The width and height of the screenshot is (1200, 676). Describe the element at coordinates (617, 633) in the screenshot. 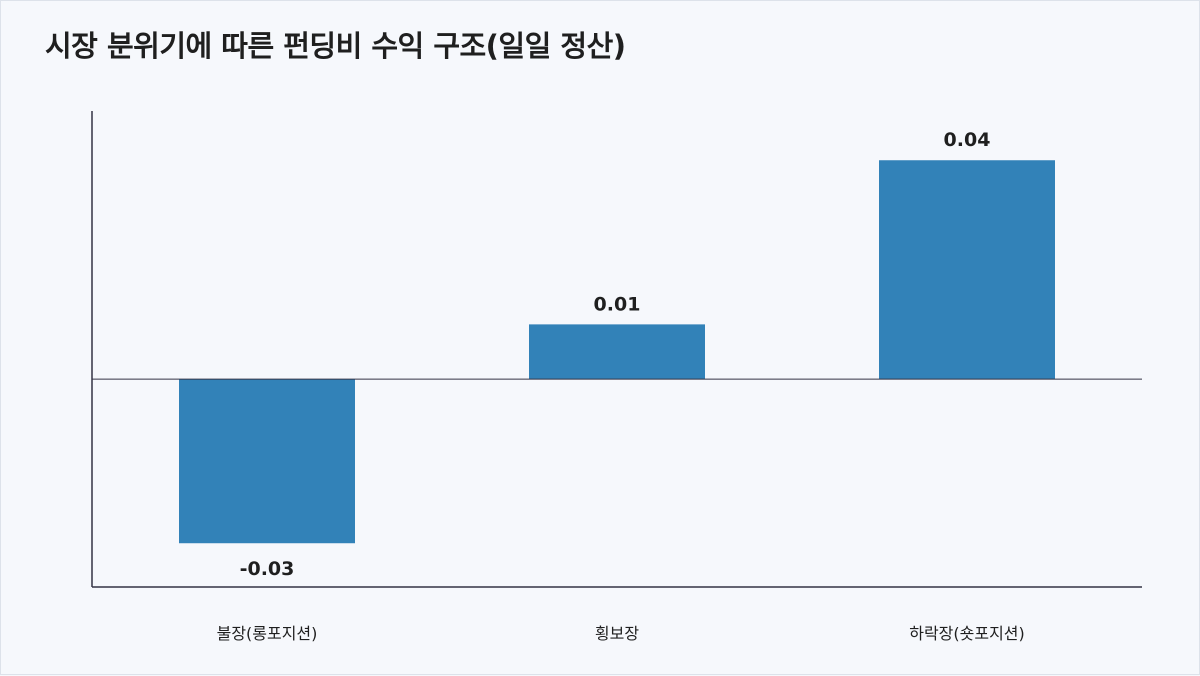

I see `x-tick-label: 횡보장` at that location.